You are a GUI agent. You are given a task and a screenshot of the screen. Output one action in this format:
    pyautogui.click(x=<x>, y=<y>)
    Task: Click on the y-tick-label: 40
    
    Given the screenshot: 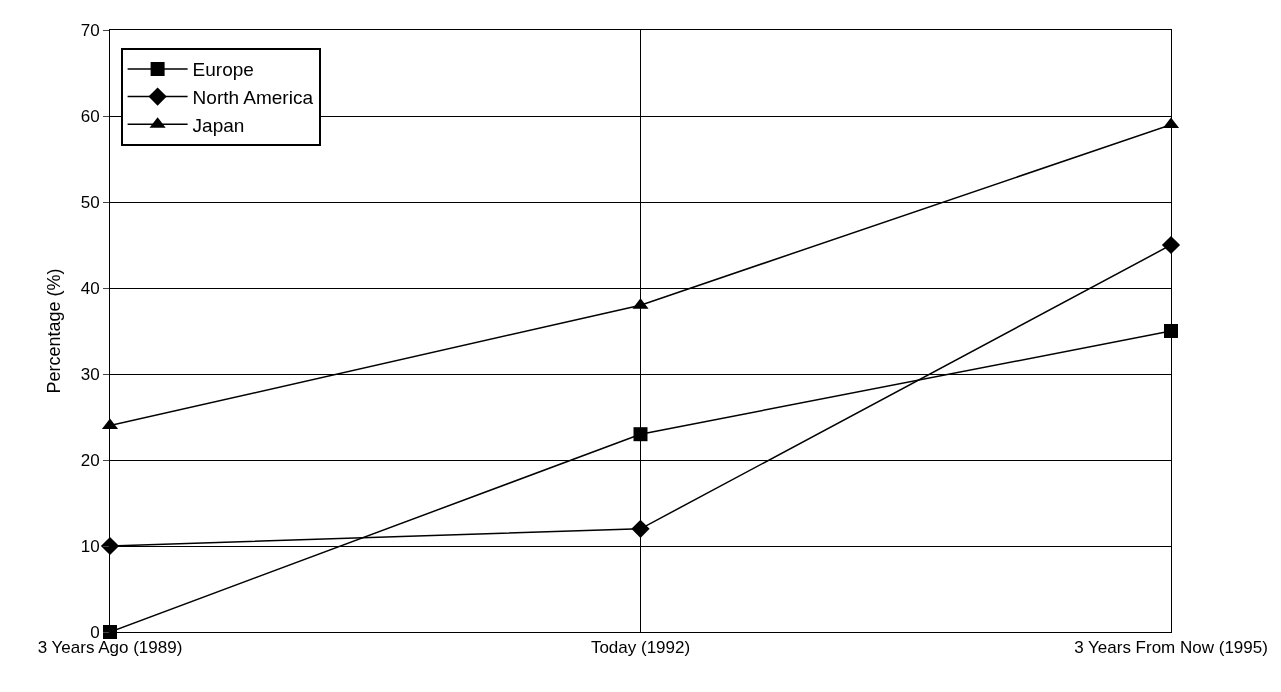 What is the action you would take?
    pyautogui.click(x=90, y=288)
    